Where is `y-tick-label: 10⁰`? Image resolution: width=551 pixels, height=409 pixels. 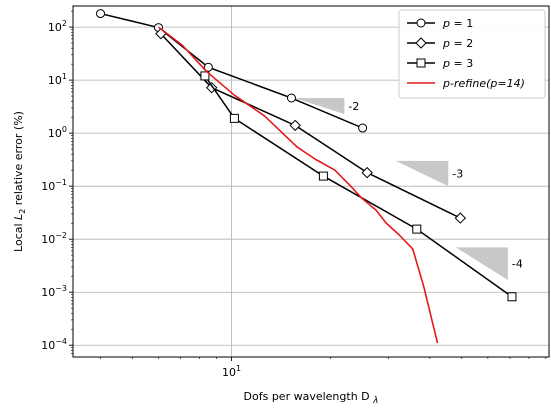
y-tick-label: 10⁰ is located at coordinates (57, 132).